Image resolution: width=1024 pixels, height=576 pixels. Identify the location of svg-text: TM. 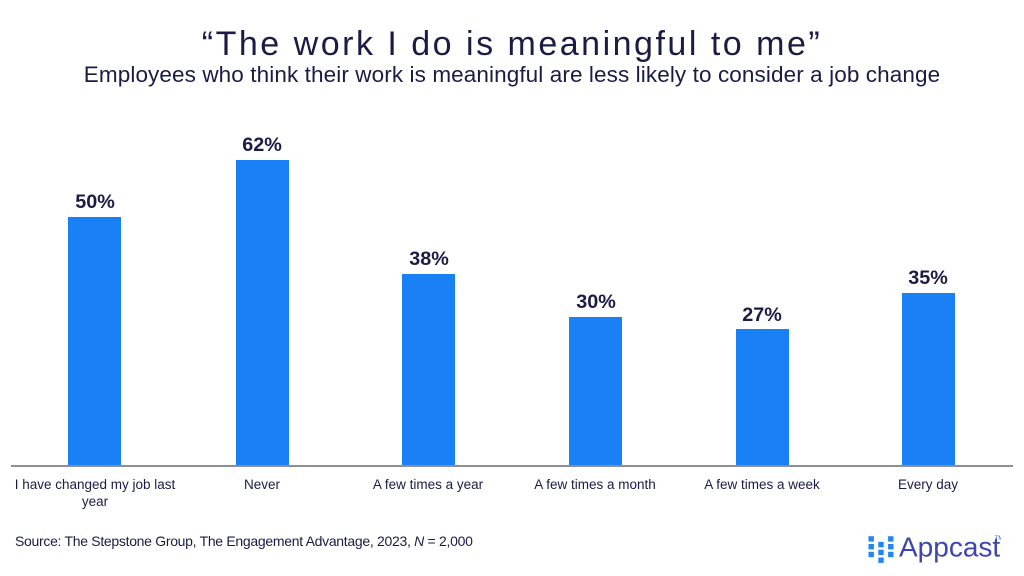
(998, 539).